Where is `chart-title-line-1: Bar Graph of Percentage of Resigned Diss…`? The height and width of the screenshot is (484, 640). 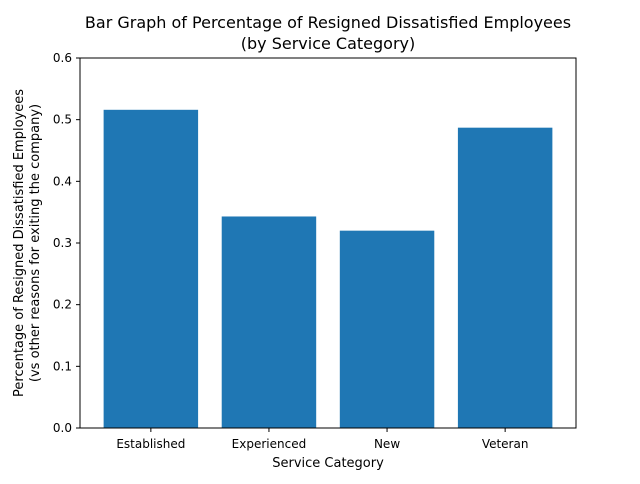
chart-title-line-1: Bar Graph of Percentage of Resigned Diss… is located at coordinates (328, 22).